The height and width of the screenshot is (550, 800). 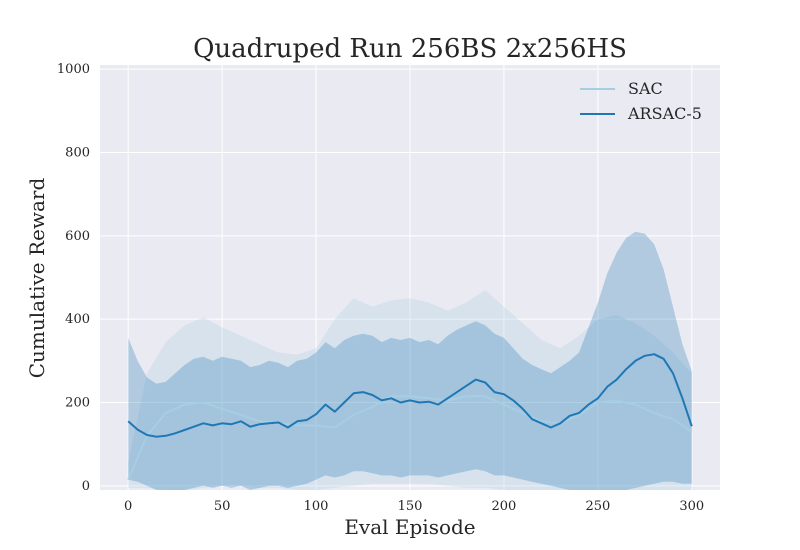 What do you see at coordinates (77, 236) in the screenshot?
I see `y-tick-label: 600` at bounding box center [77, 236].